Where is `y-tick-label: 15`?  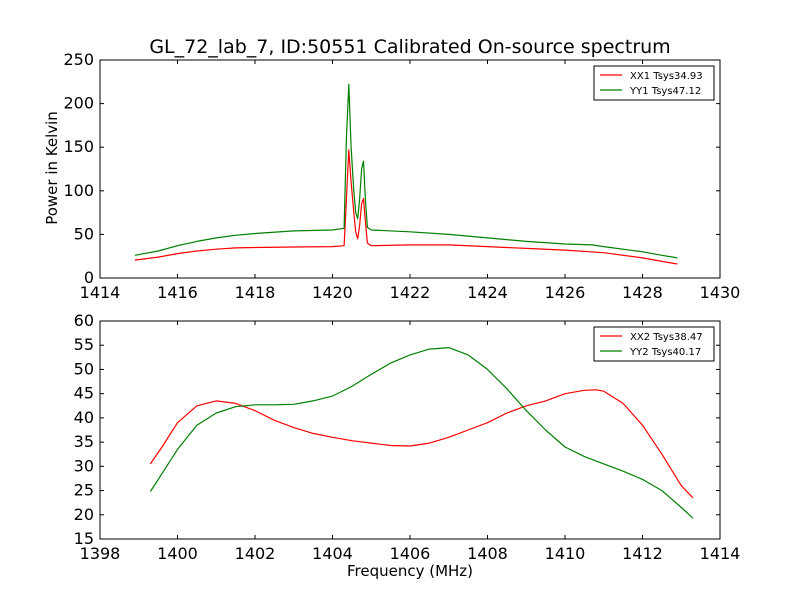 y-tick-label: 15 is located at coordinates (84, 538).